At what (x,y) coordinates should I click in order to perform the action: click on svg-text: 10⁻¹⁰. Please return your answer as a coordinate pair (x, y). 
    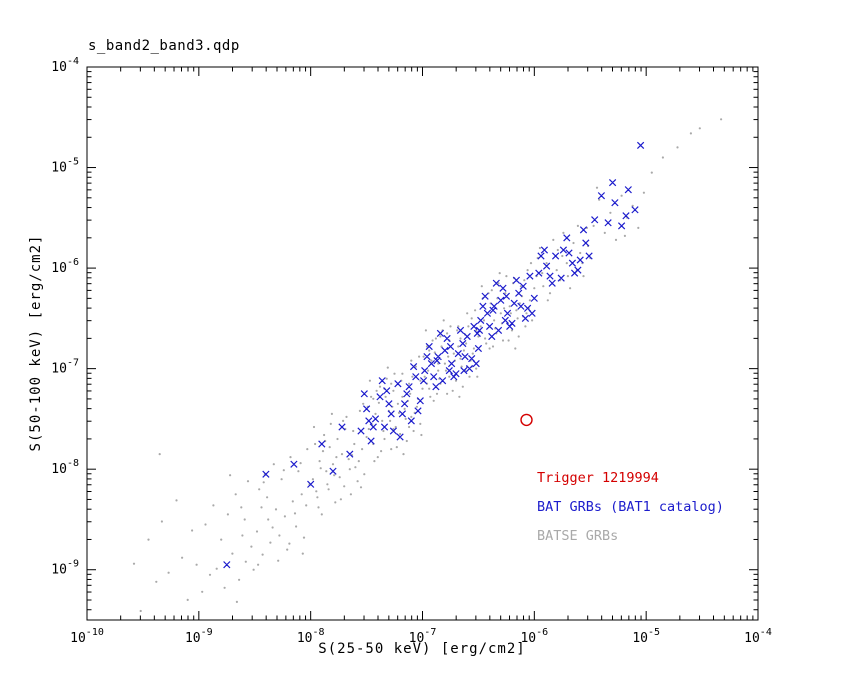
    Looking at the image, I should click on (87, 636).